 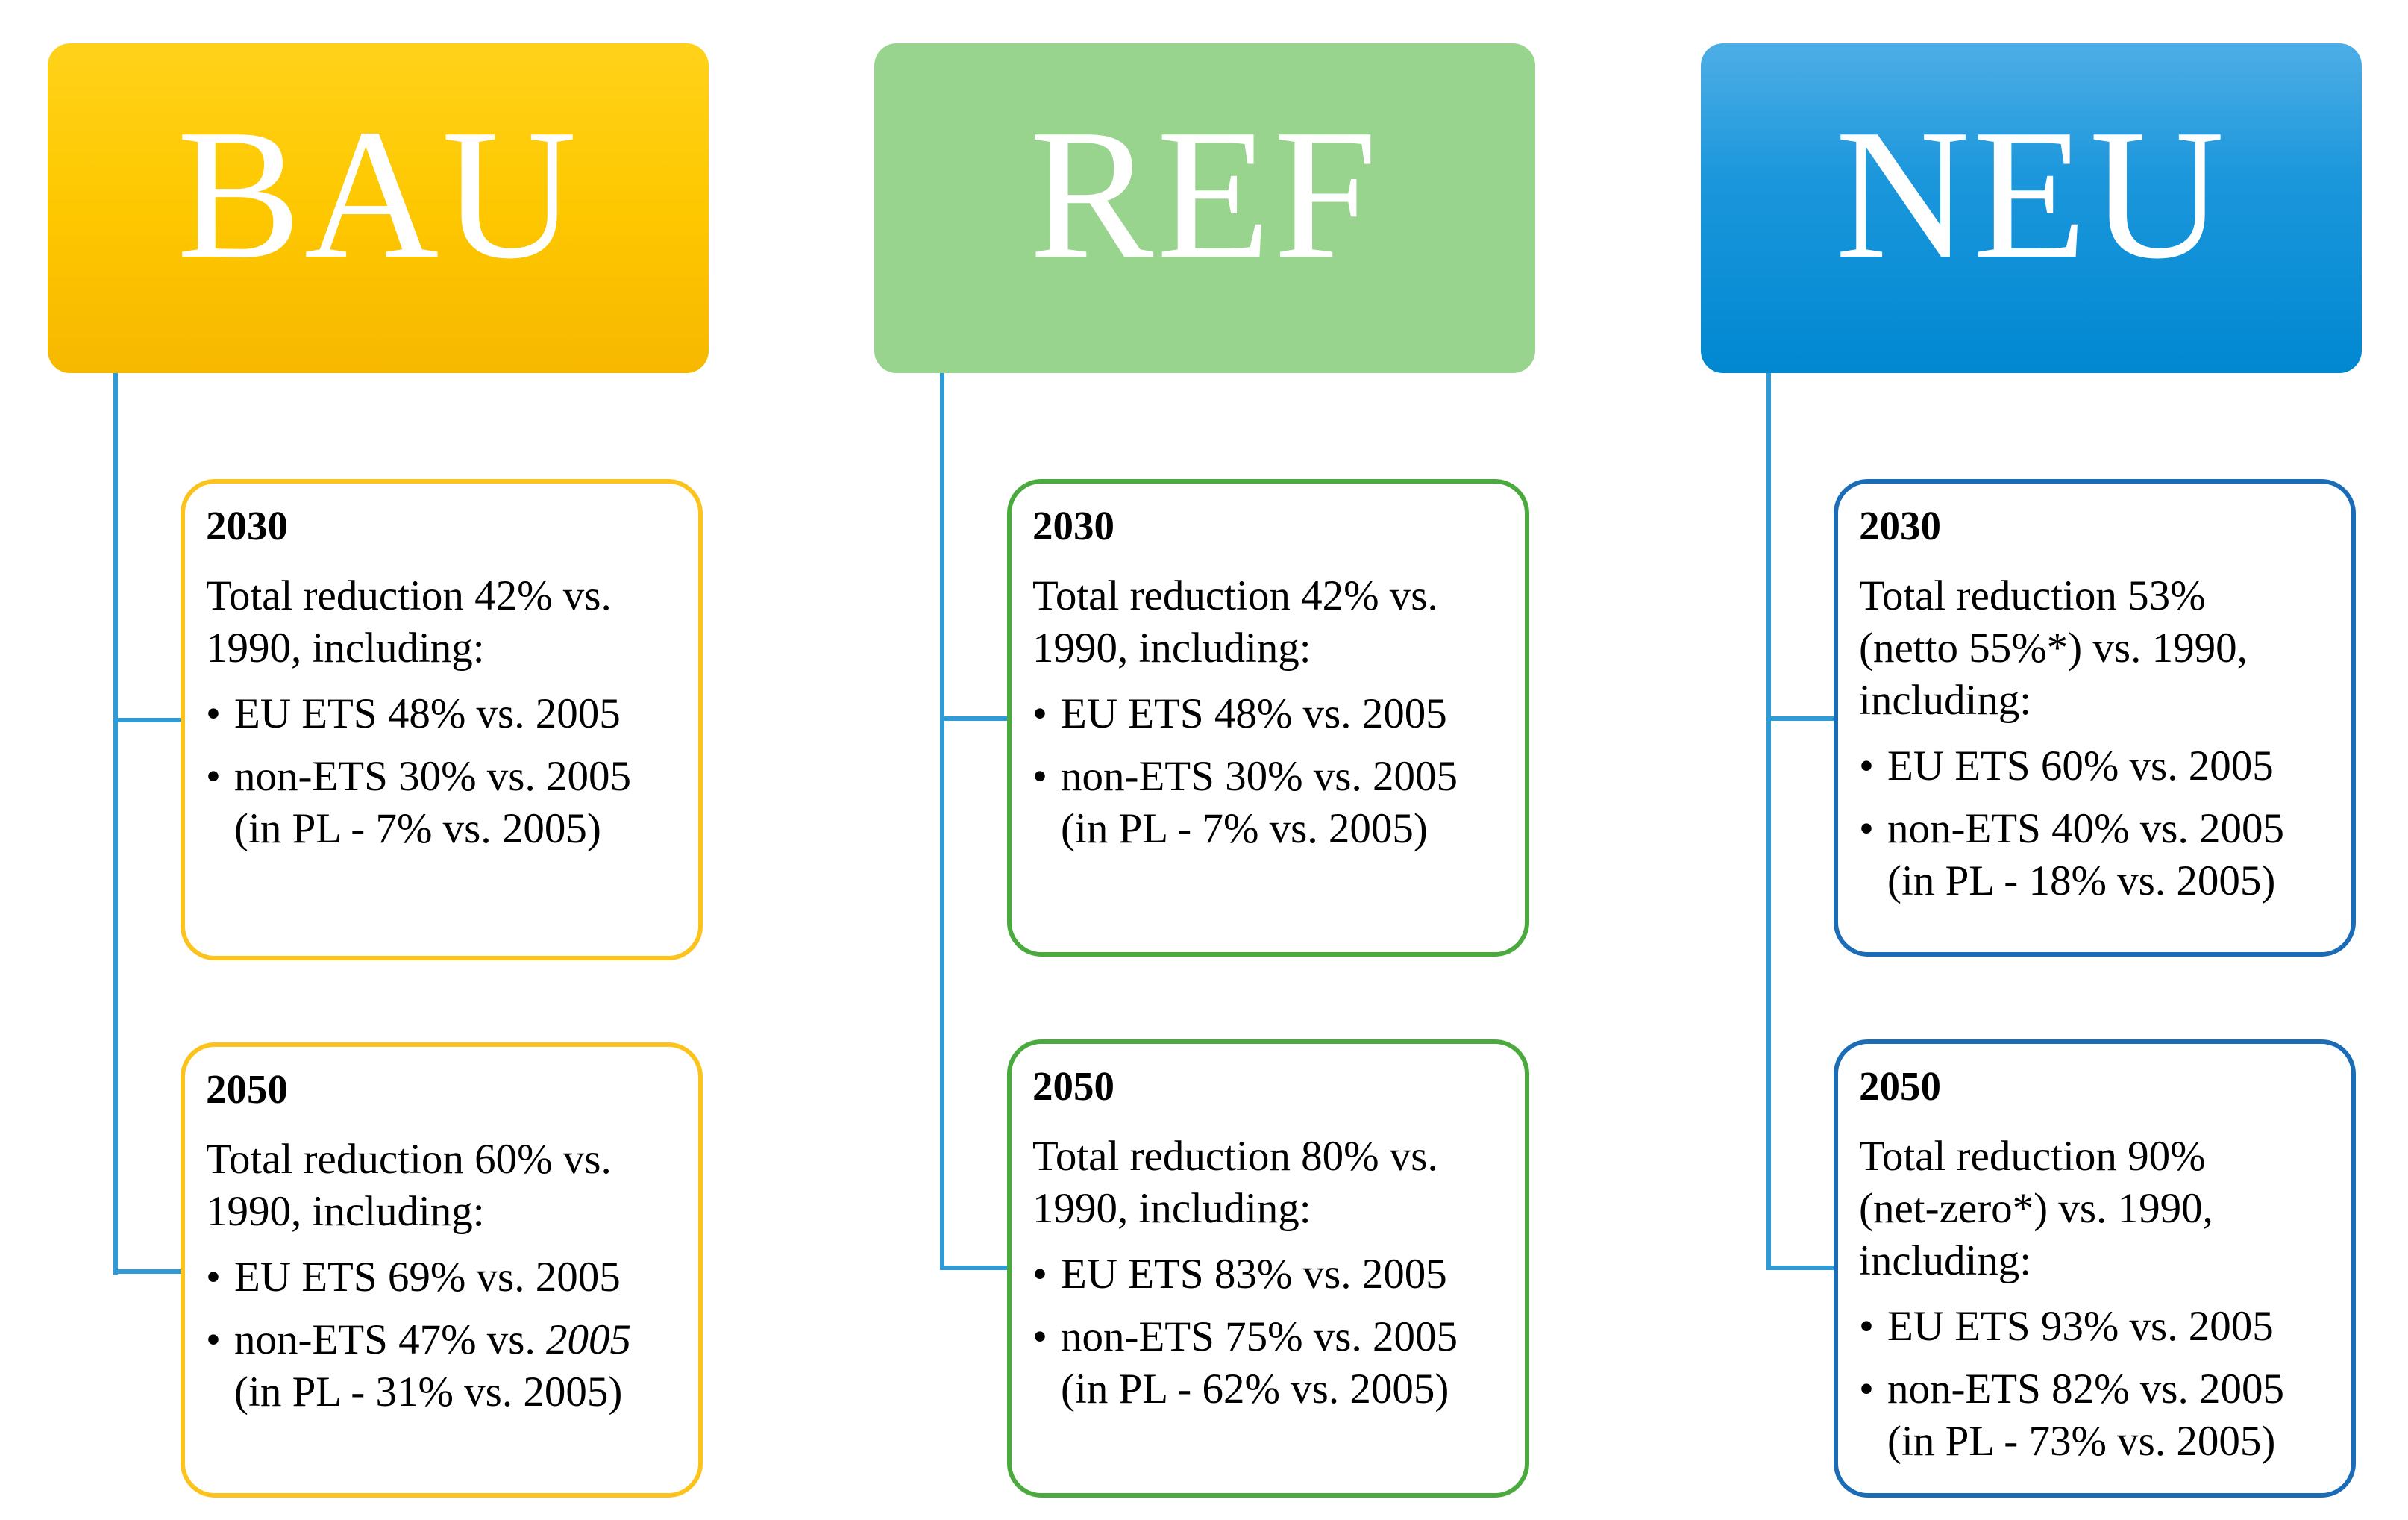 What do you see at coordinates (2067, 1326) in the screenshot?
I see `ets-bullet: • EU ETS 93% vs. 2005` at bounding box center [2067, 1326].